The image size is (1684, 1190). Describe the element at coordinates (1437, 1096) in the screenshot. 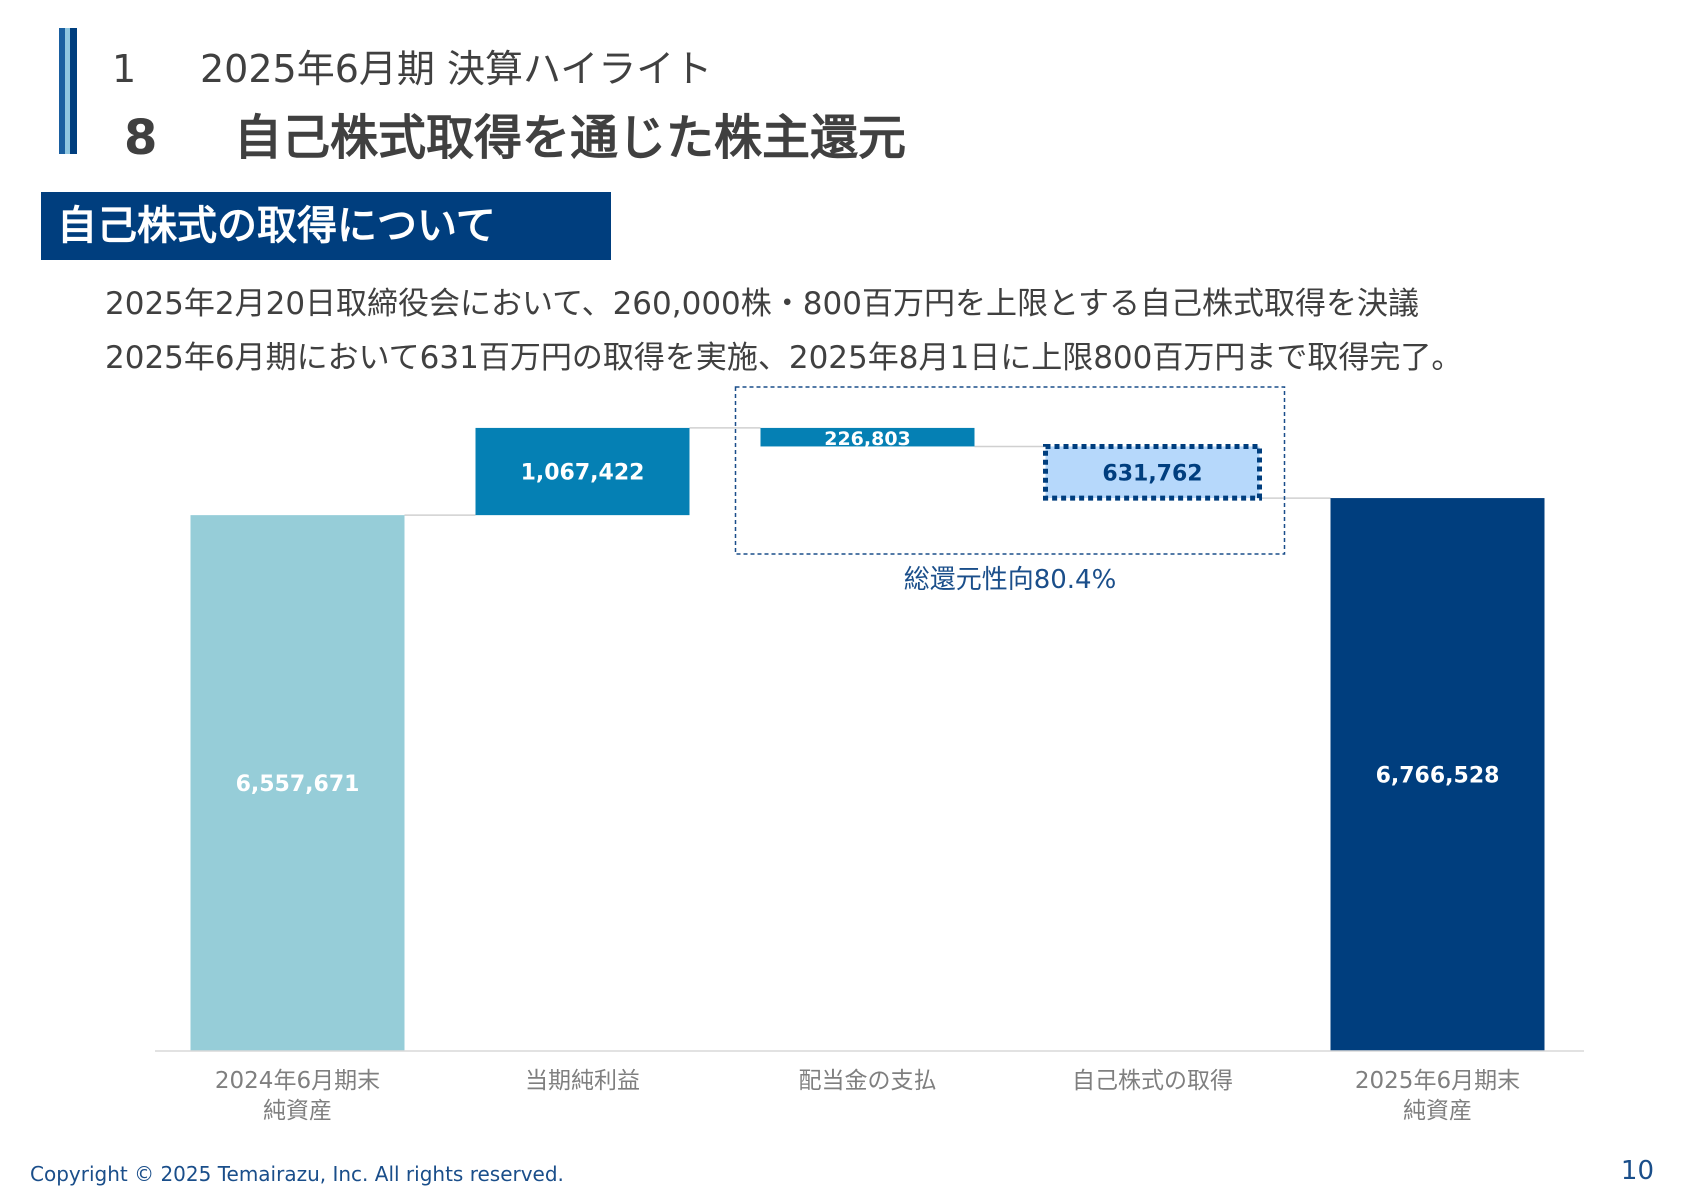

I see `category-label: 2025年6月期末純資産` at that location.